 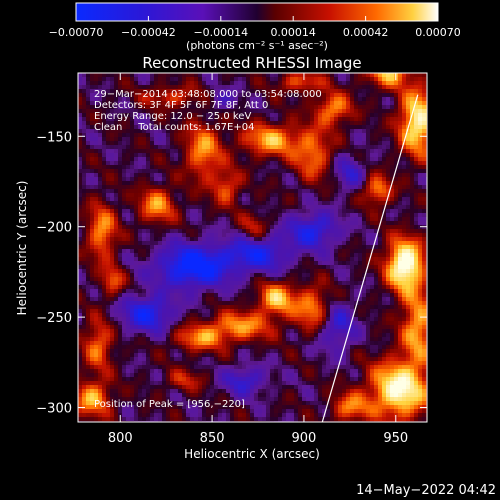 What do you see at coordinates (366, 32) in the screenshot?
I see `colorbar-tick-label: 0.00042` at bounding box center [366, 32].